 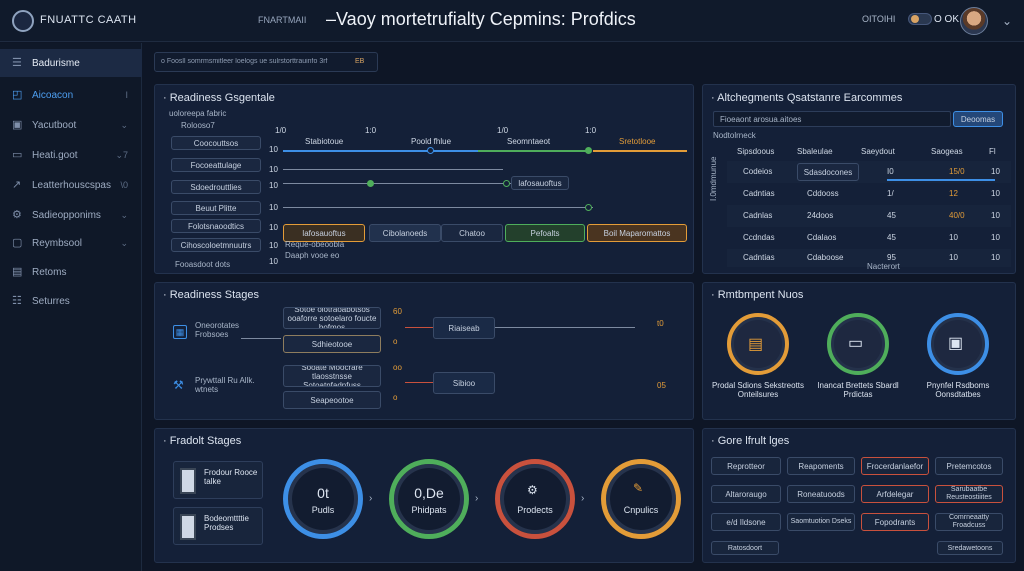 What do you see at coordinates (88, 20) in the screenshot?
I see `brand-name: FNUATTC CAATH` at bounding box center [88, 20].